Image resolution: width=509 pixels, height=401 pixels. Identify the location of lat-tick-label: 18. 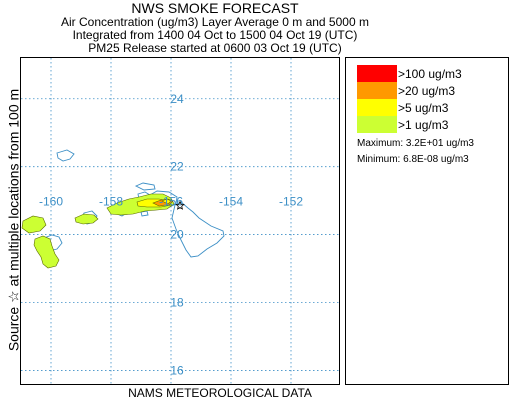
(177, 303).